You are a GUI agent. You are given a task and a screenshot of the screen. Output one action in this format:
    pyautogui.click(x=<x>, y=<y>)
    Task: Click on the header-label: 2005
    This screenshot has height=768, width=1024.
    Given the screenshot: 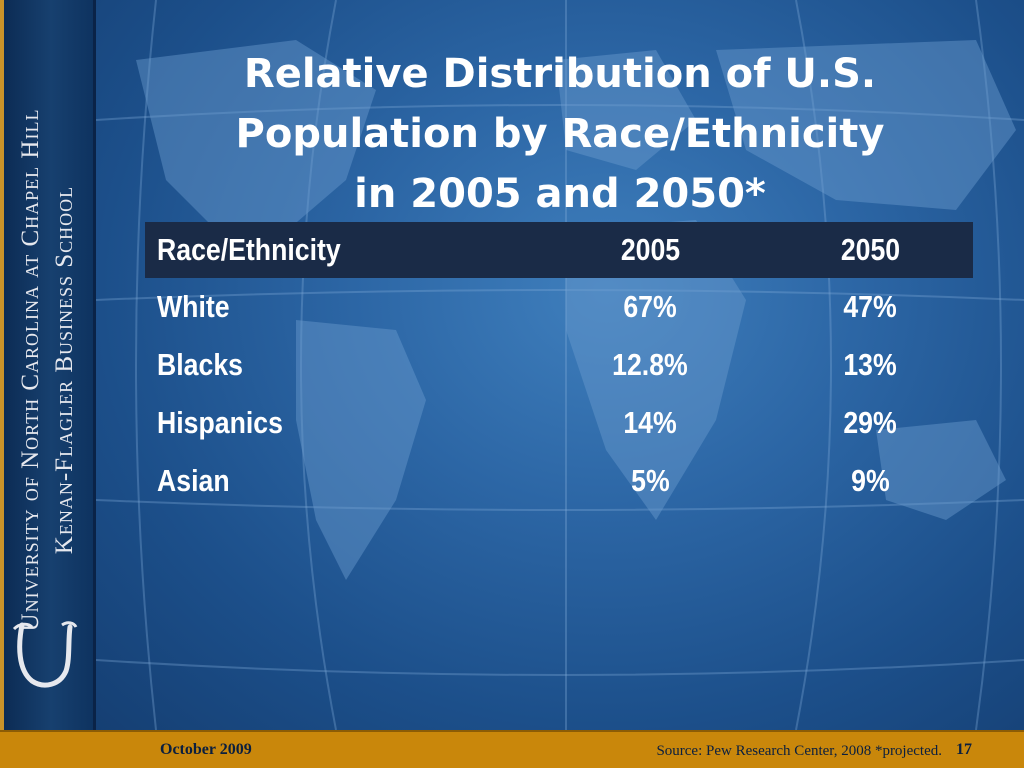 What is the action you would take?
    pyautogui.click(x=650, y=249)
    